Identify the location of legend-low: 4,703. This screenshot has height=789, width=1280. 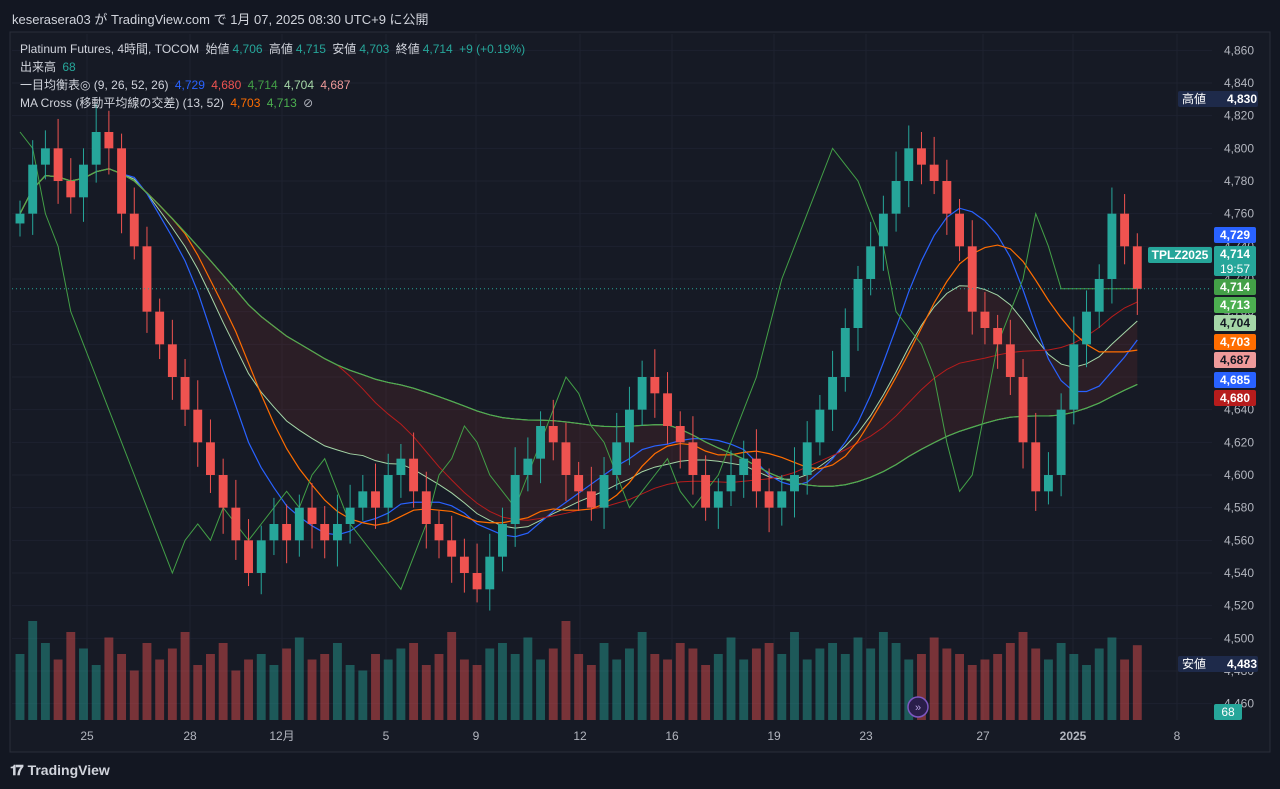
(374, 49).